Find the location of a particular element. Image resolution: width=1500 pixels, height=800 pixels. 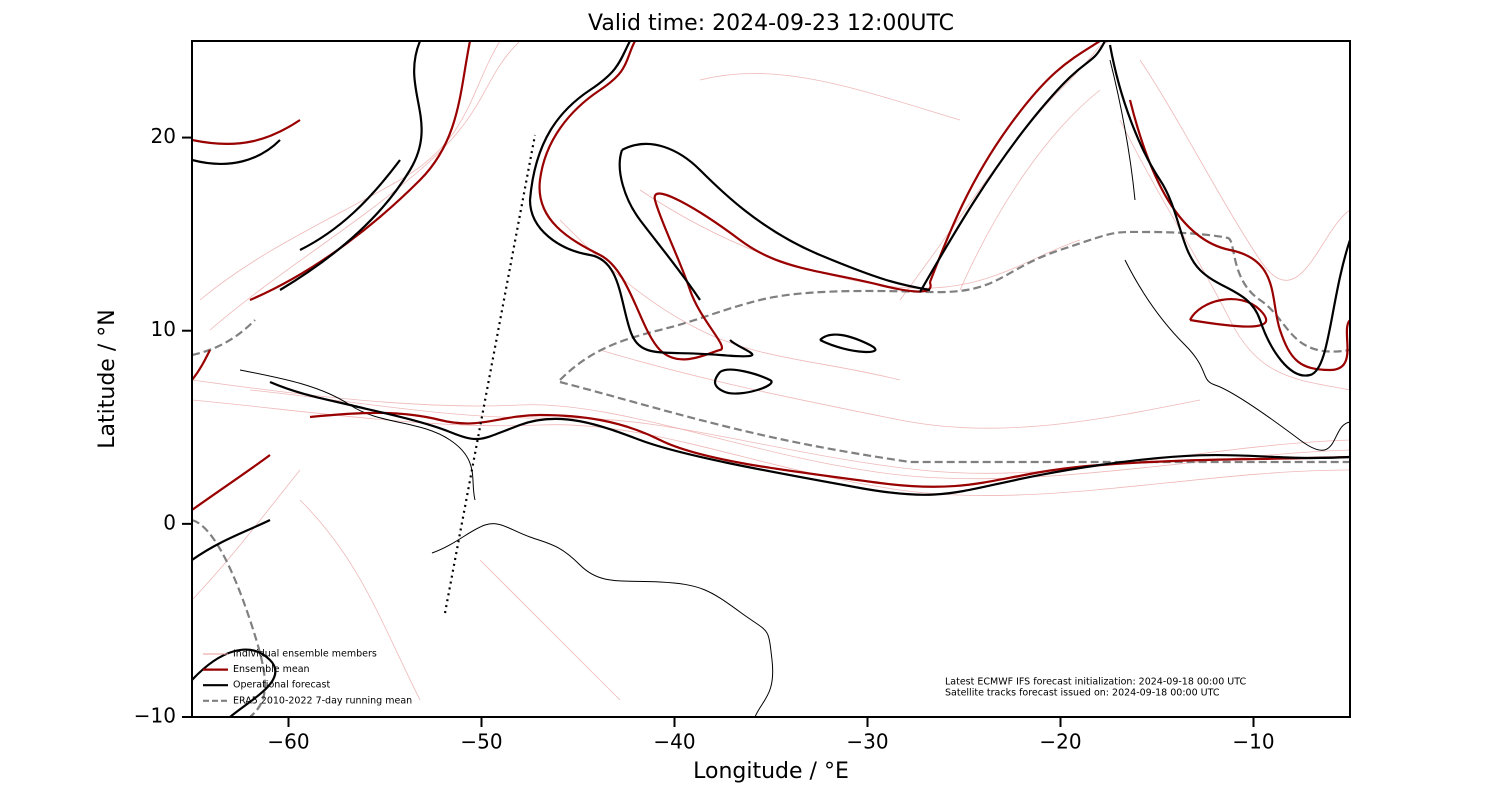

y-tick-label: 0 is located at coordinates (169, 522).